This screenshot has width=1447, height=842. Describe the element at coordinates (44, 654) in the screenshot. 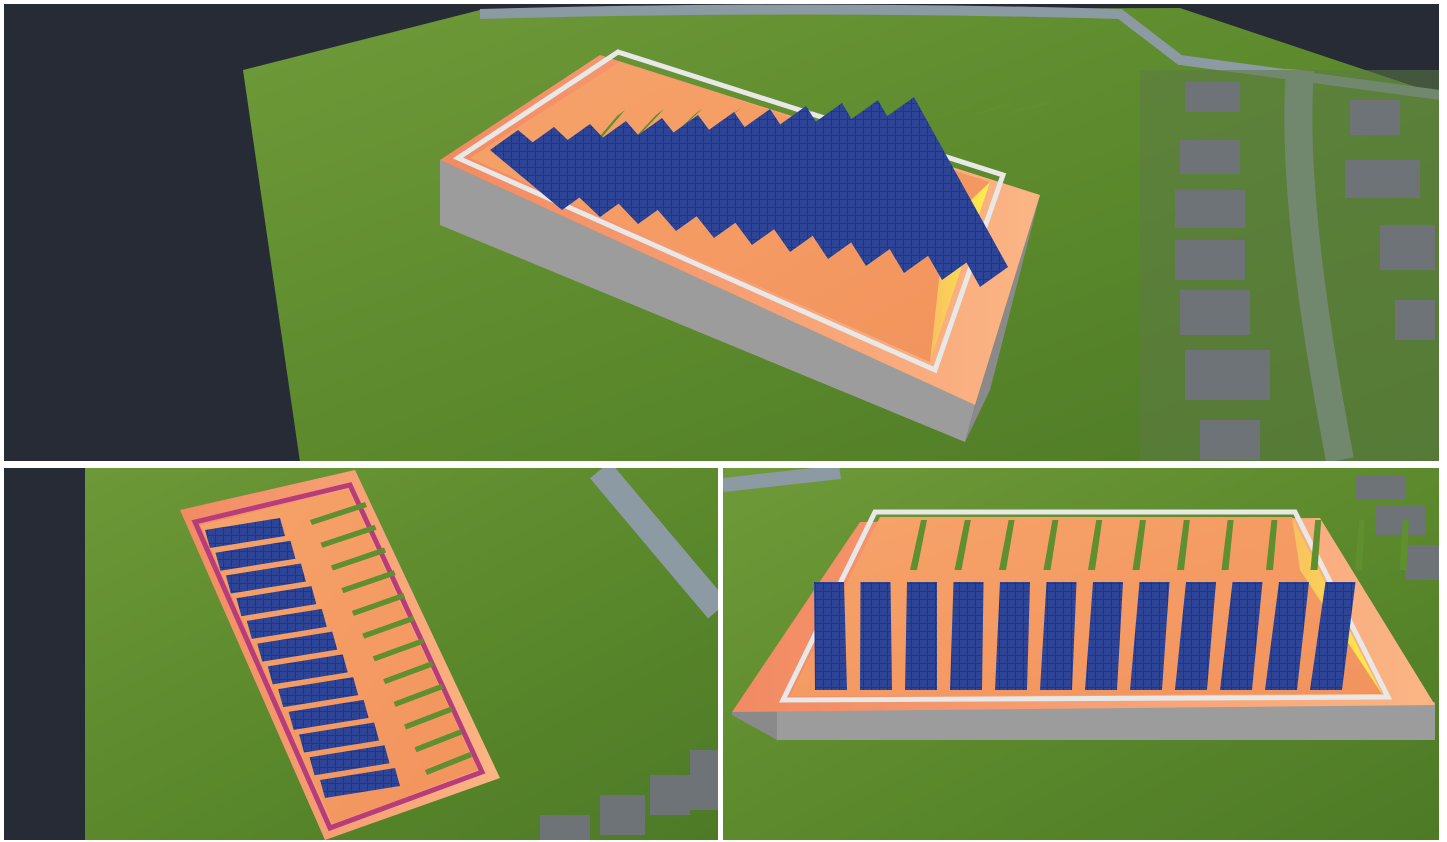

I see `background` at that location.